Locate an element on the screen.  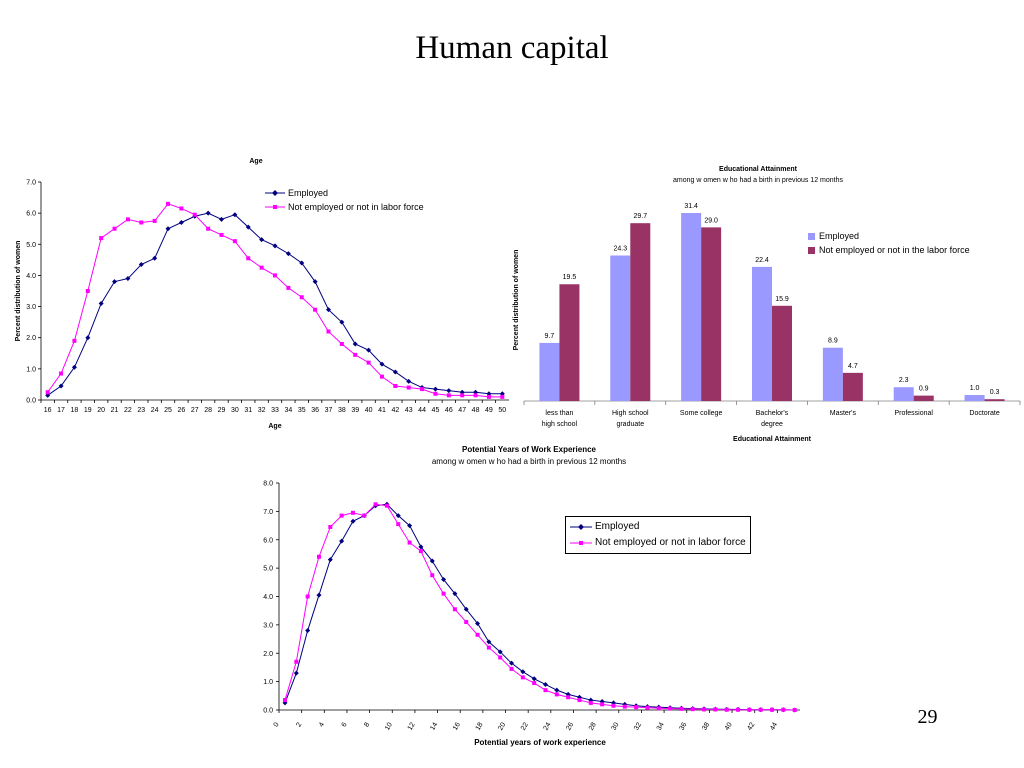
y-tick-label: 2.0 is located at coordinates (268, 654).